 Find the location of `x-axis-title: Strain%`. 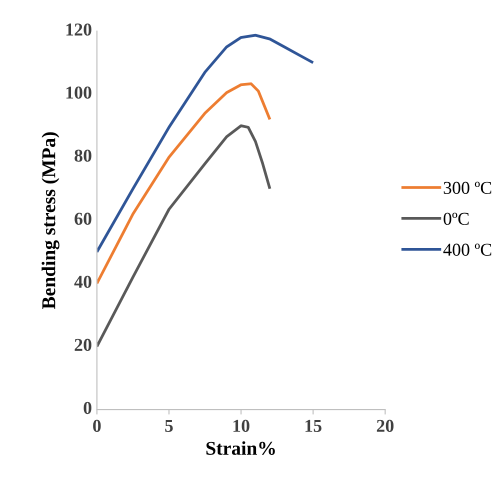

x-axis-title: Strain% is located at coordinates (240, 448).